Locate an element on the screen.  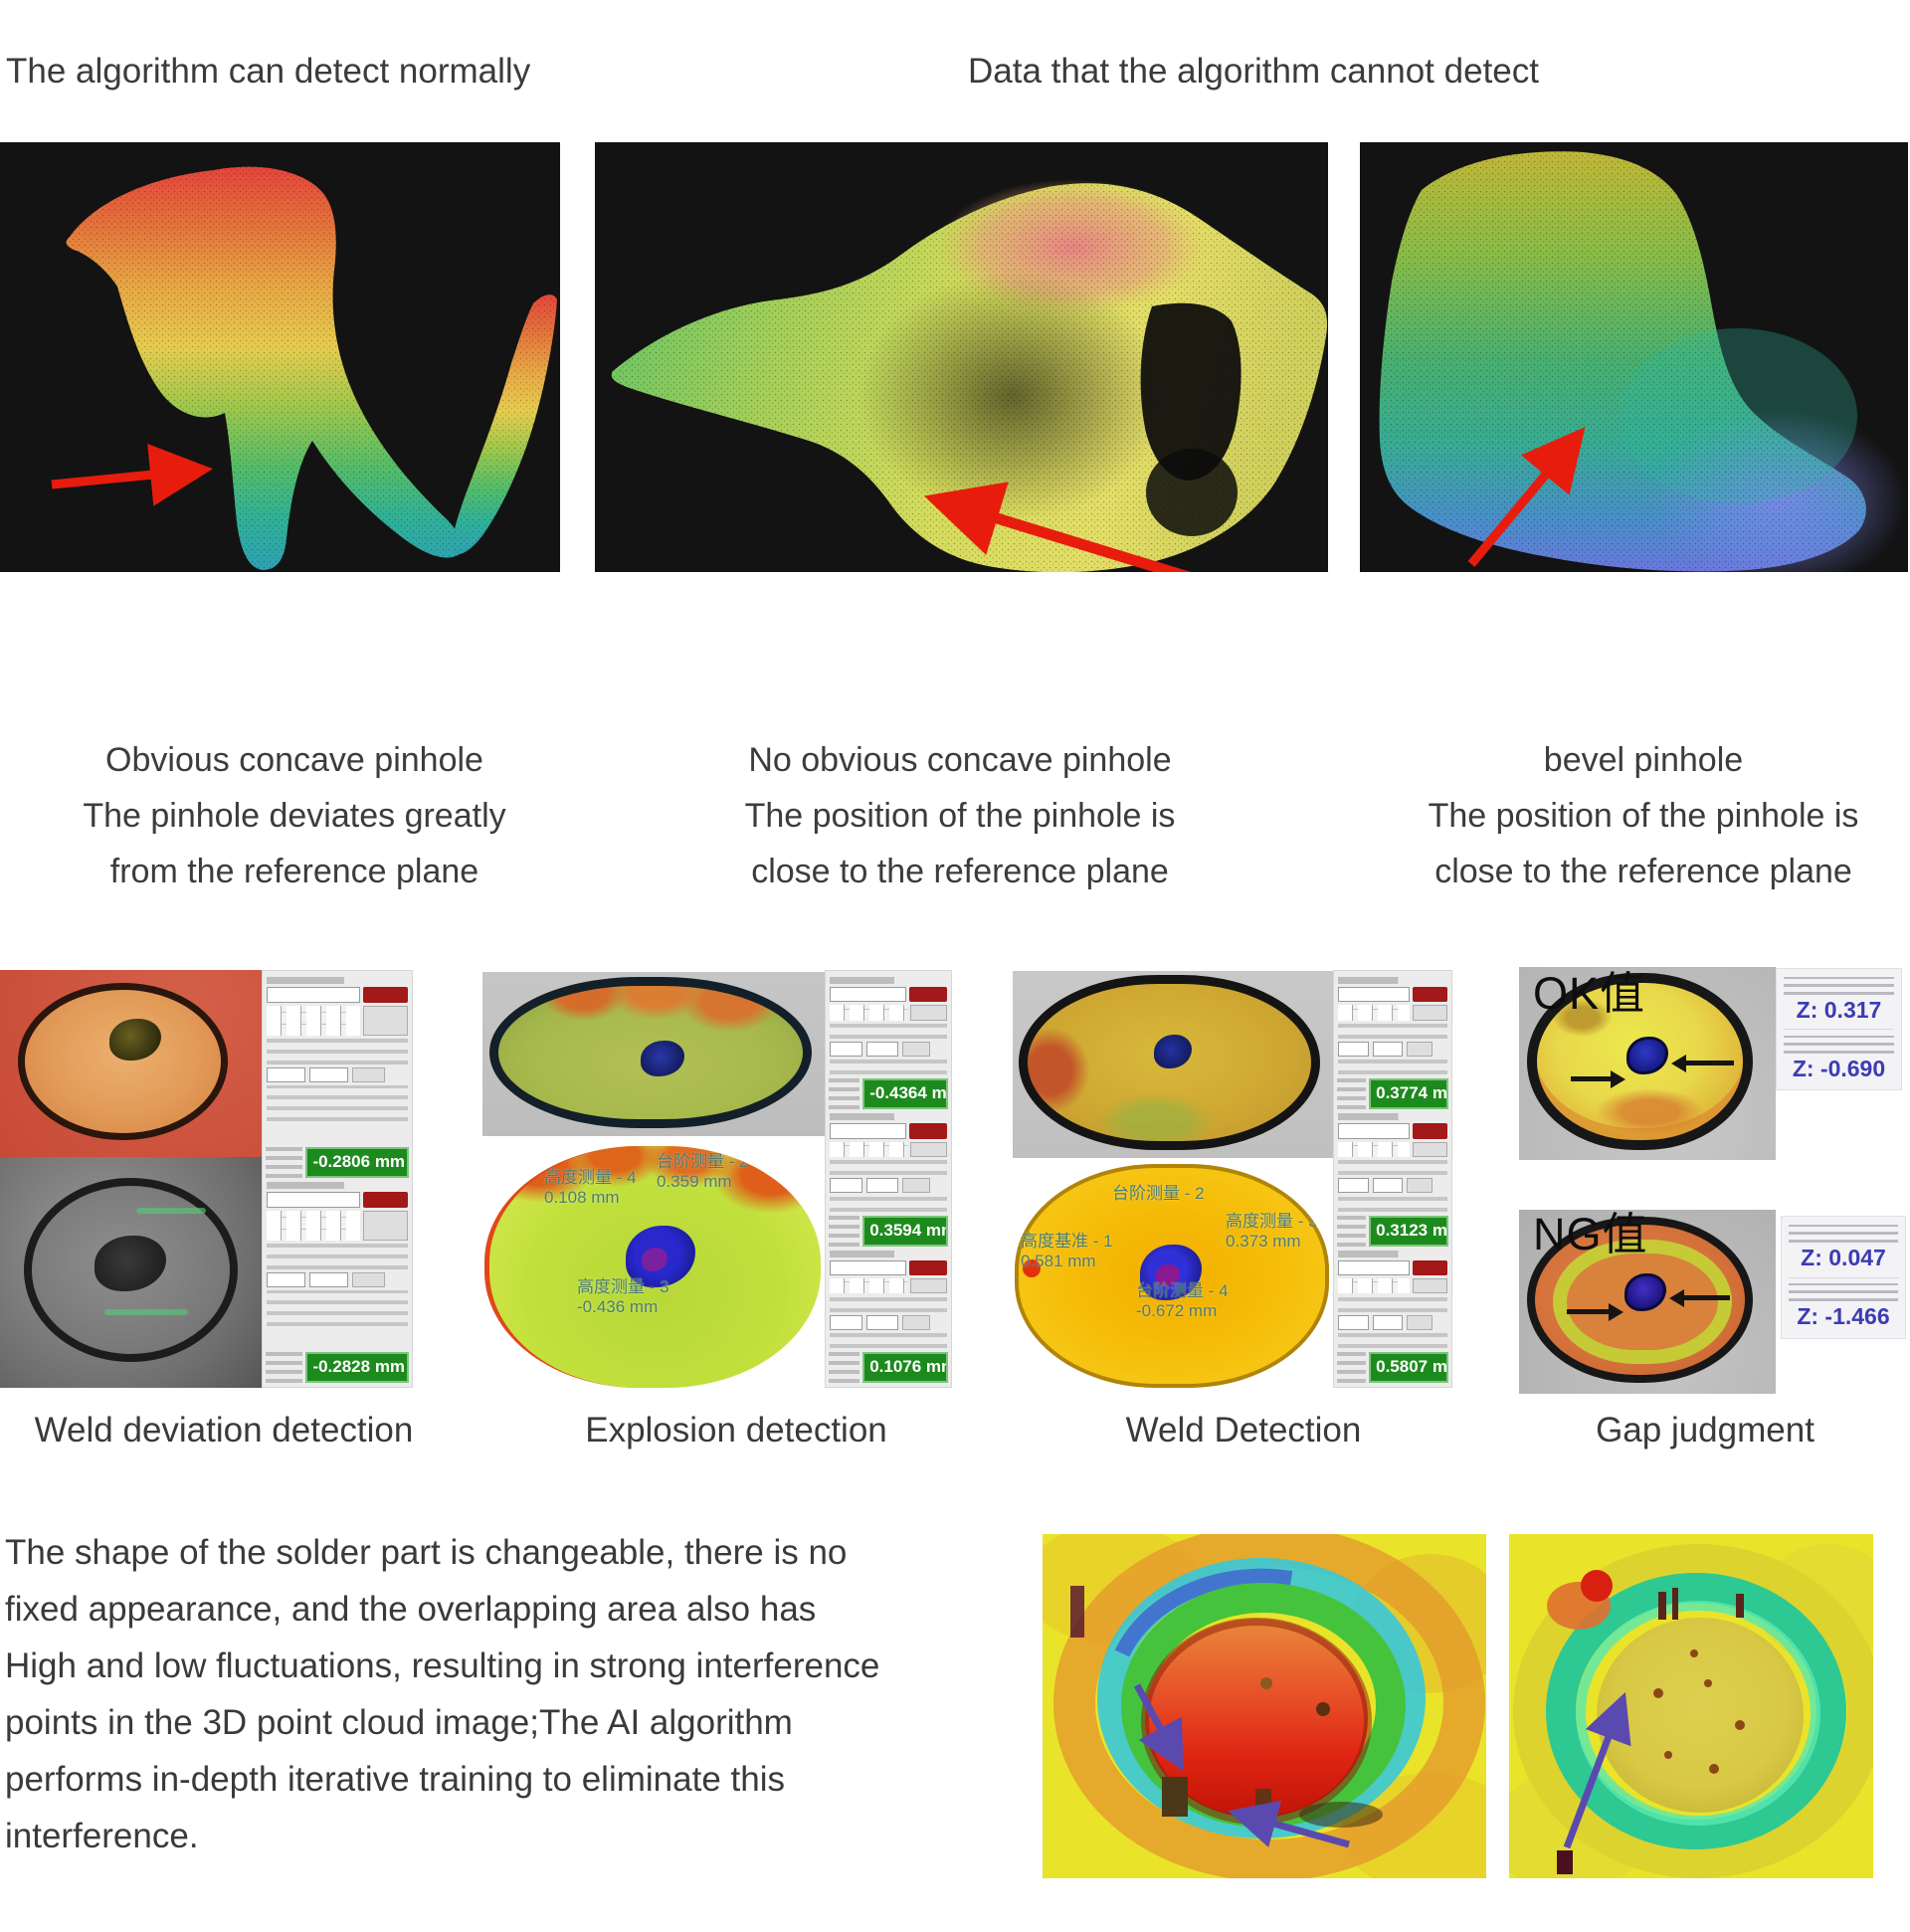
z-value: Z: -1.466 is located at coordinates (1843, 1316).